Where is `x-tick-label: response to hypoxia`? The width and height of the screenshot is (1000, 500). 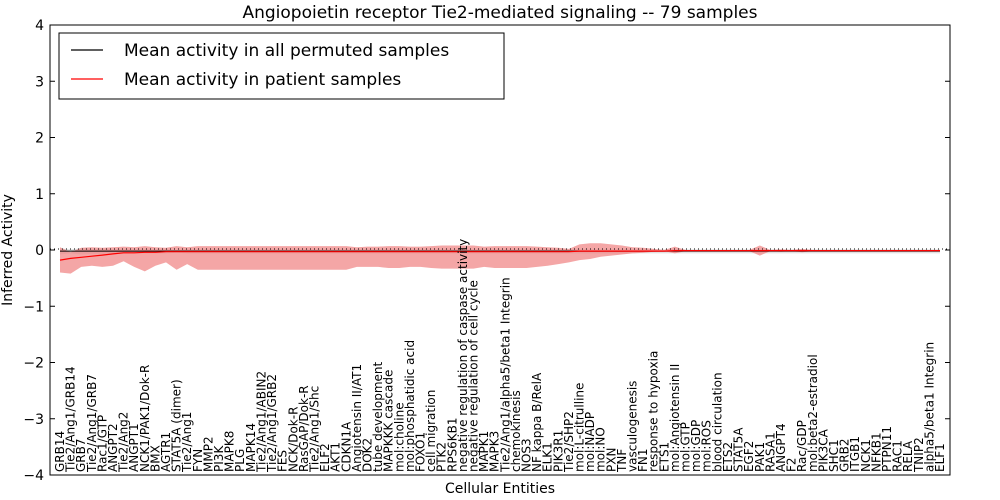 x-tick-label: response to hypoxia is located at coordinates (654, 411).